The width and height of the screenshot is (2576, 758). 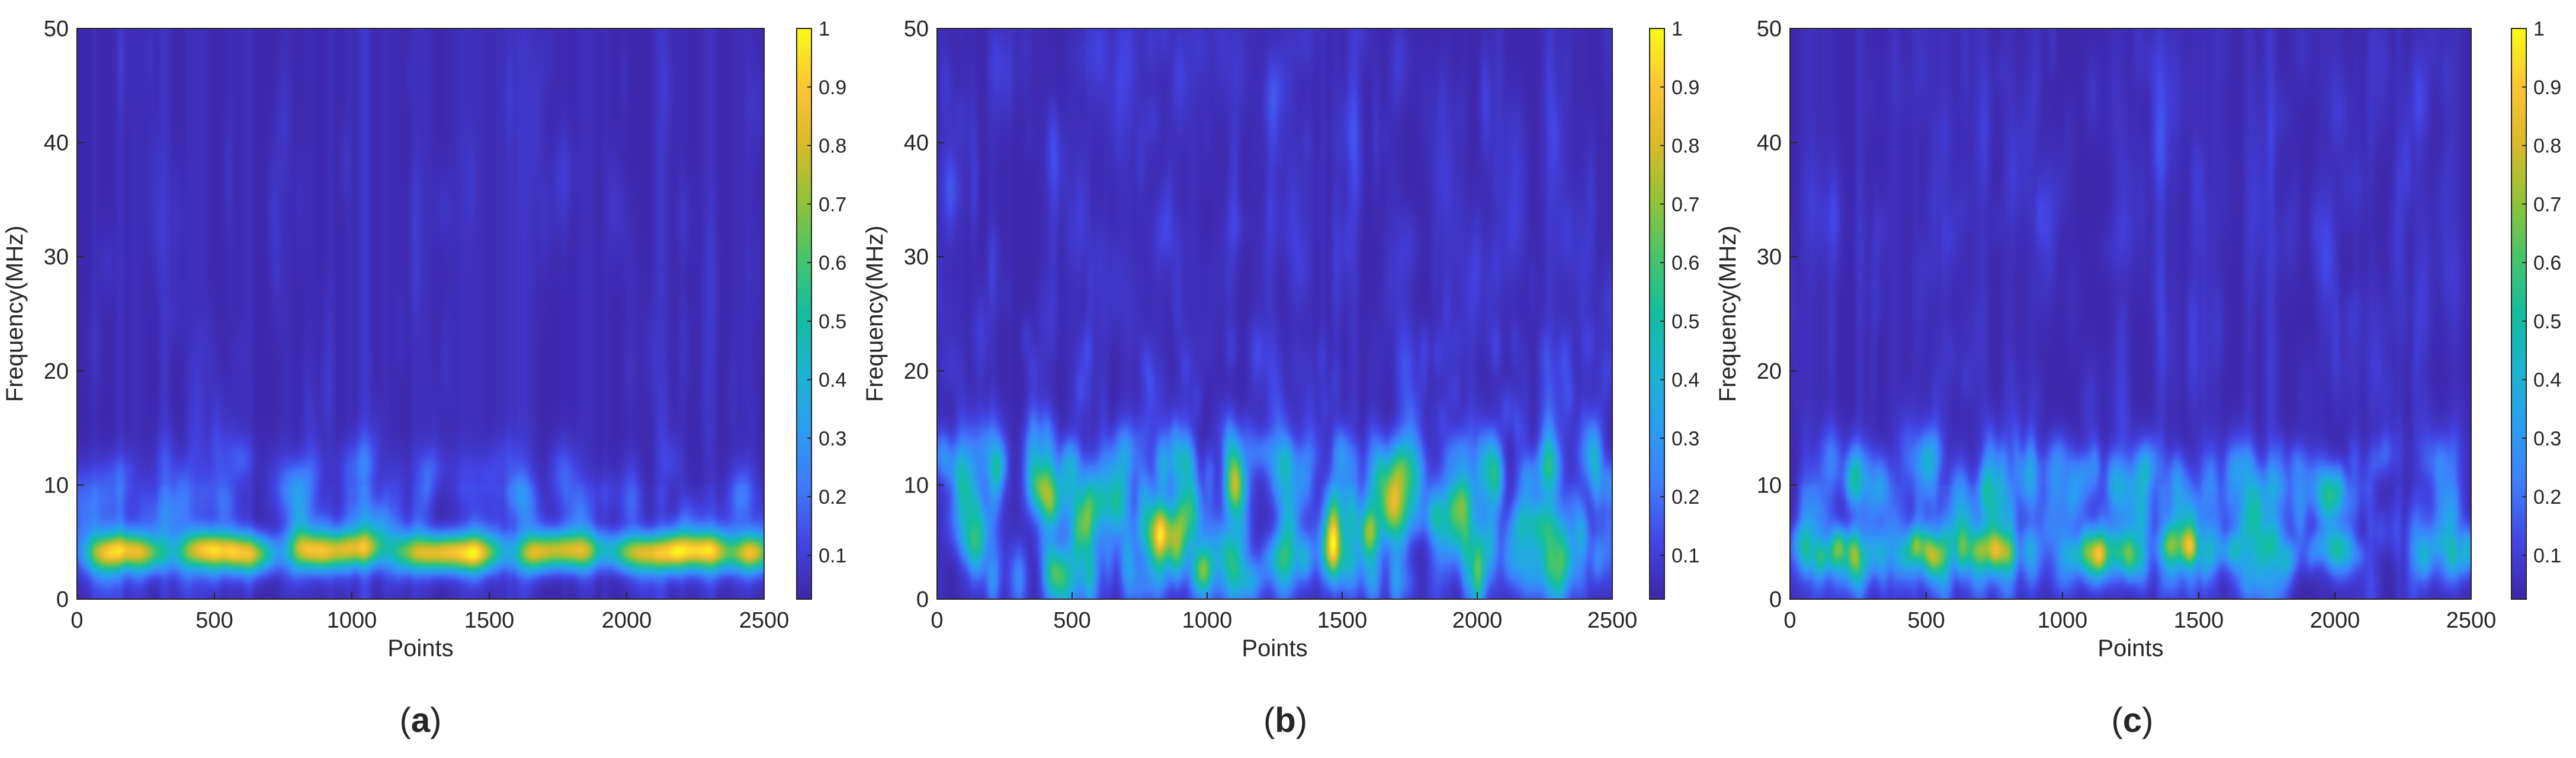 I want to click on panel-caption: (c), so click(x=2133, y=720).